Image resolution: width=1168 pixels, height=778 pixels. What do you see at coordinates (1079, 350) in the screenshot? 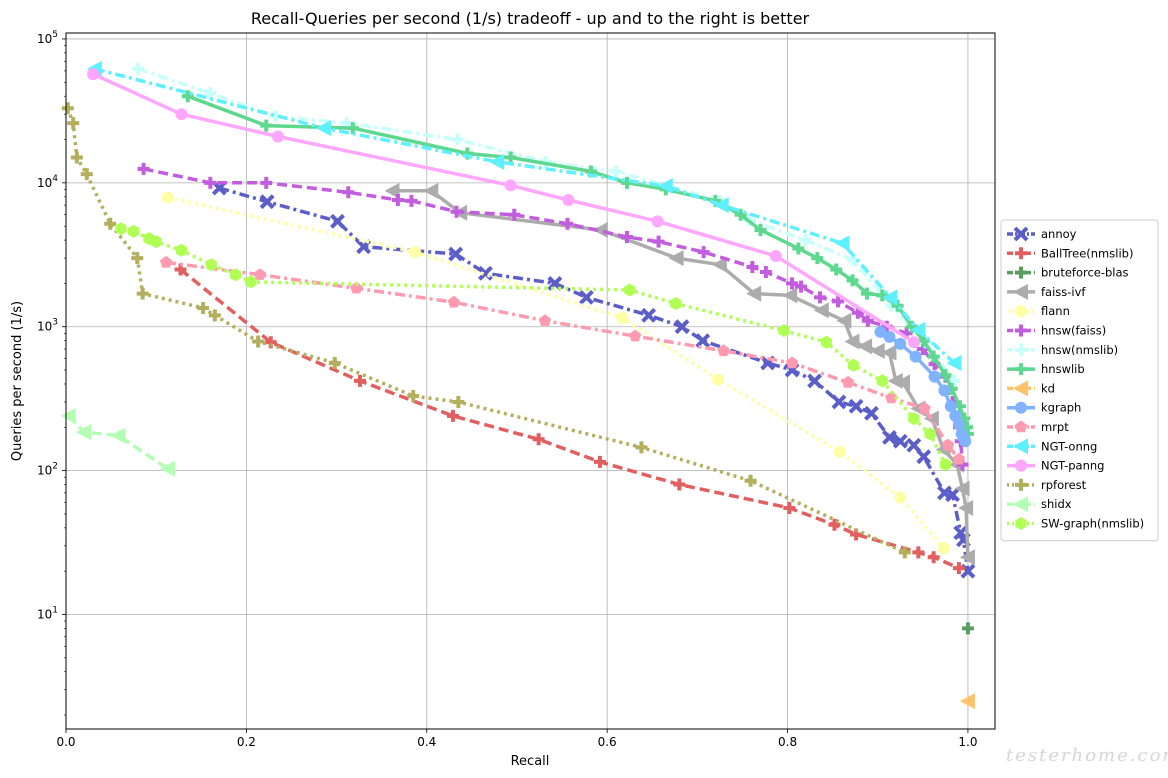
I see `legend-label: hnsw(nmslib)` at bounding box center [1079, 350].